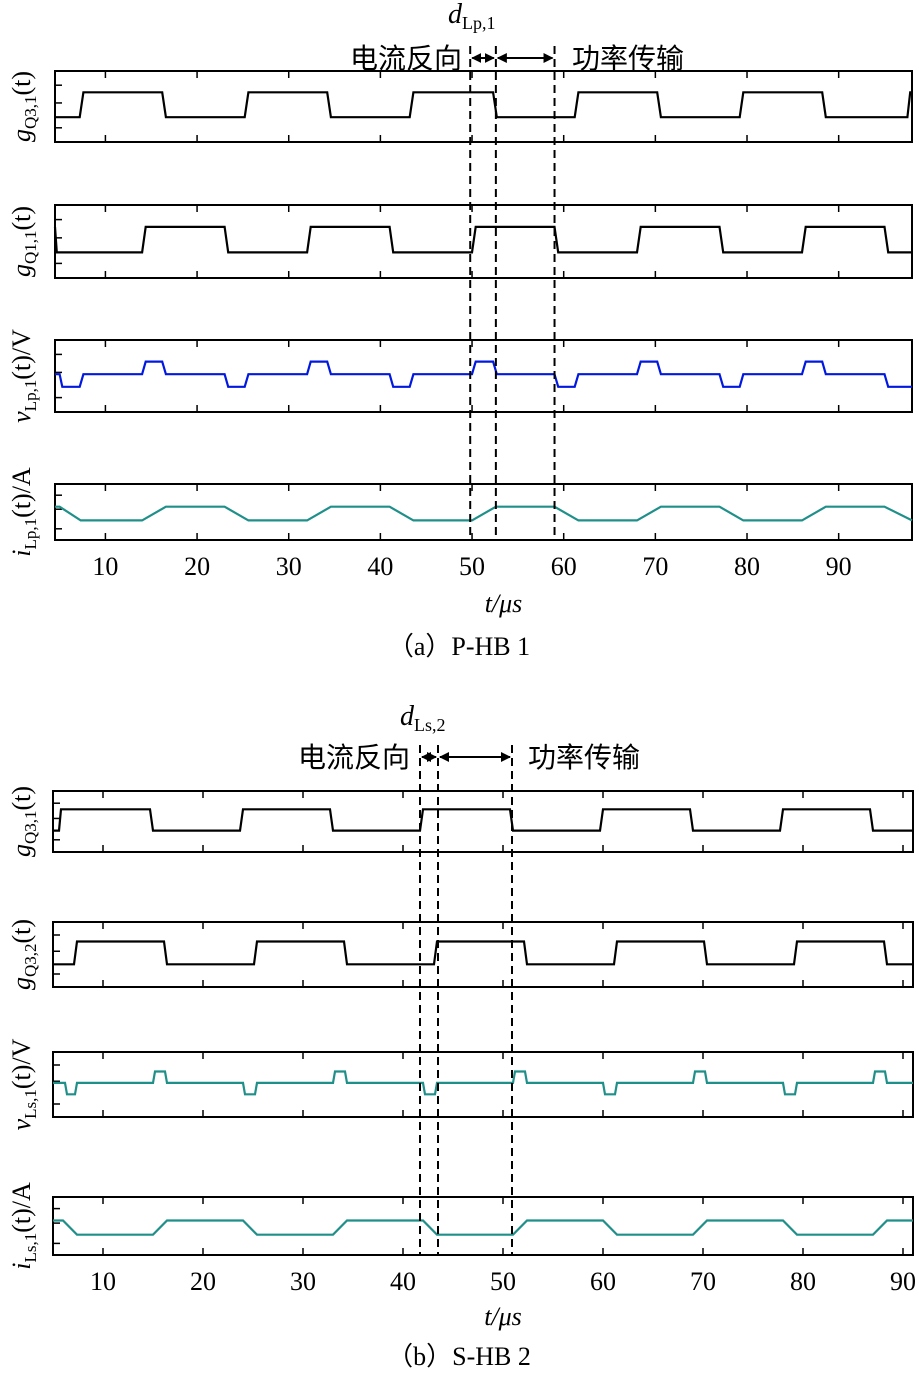 Image resolution: width=919 pixels, height=1373 pixels. What do you see at coordinates (23, 954) in the screenshot?
I see `y-axis-label: gQ3,2(t)` at bounding box center [23, 954].